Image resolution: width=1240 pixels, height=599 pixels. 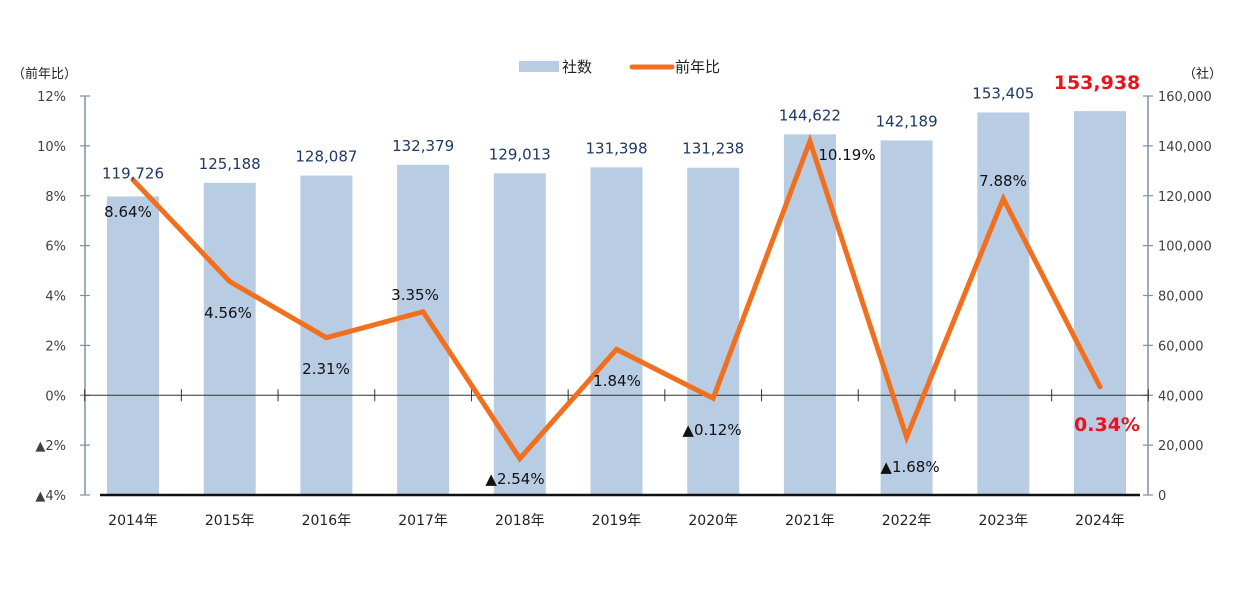 I want to click on left-tick-label: 2%, so click(x=55, y=346).